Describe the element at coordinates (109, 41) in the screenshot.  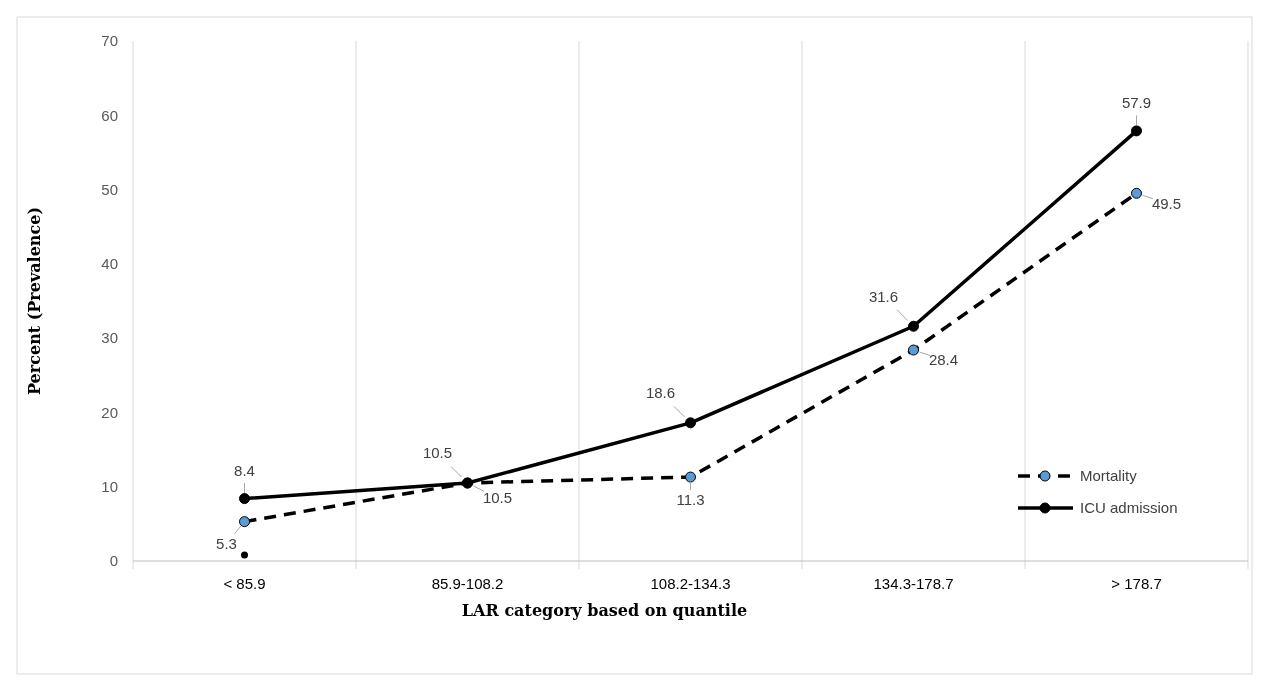
I see `y-tick-label: 70` at that location.